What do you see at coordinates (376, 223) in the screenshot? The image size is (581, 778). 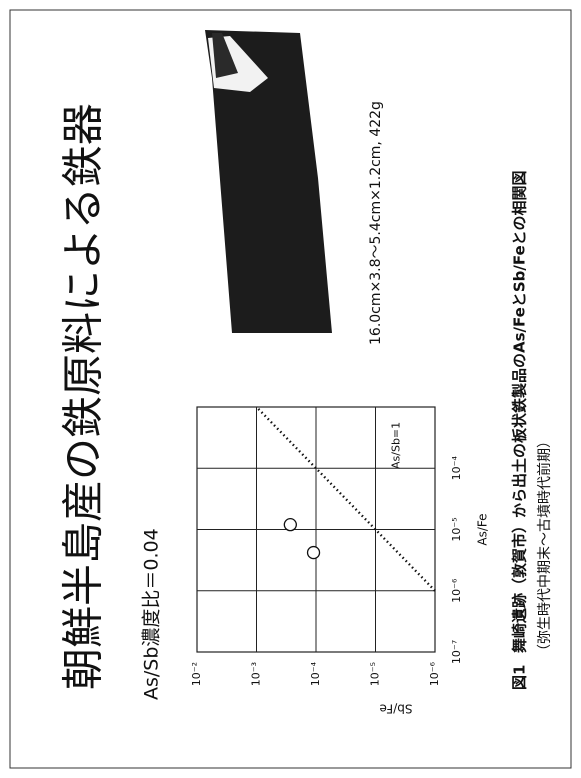 I see `photo-caption: 16.0cm×3.8～5.4cm×1.2cm, 422g` at bounding box center [376, 223].